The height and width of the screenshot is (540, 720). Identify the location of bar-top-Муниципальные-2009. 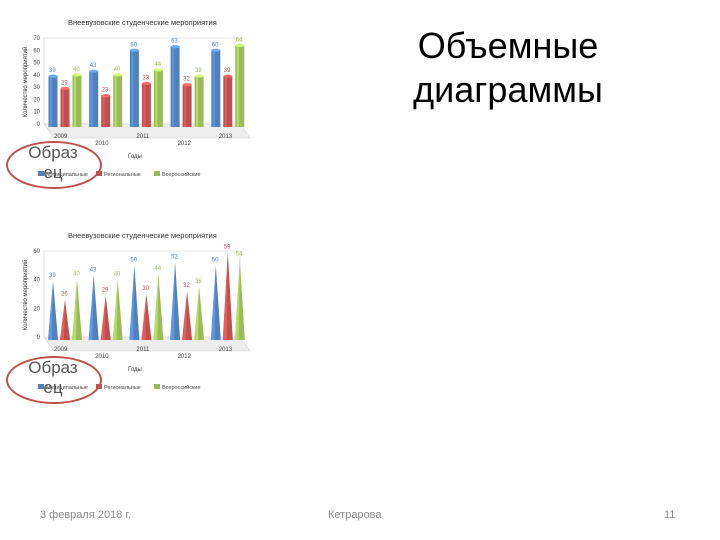
(53, 76).